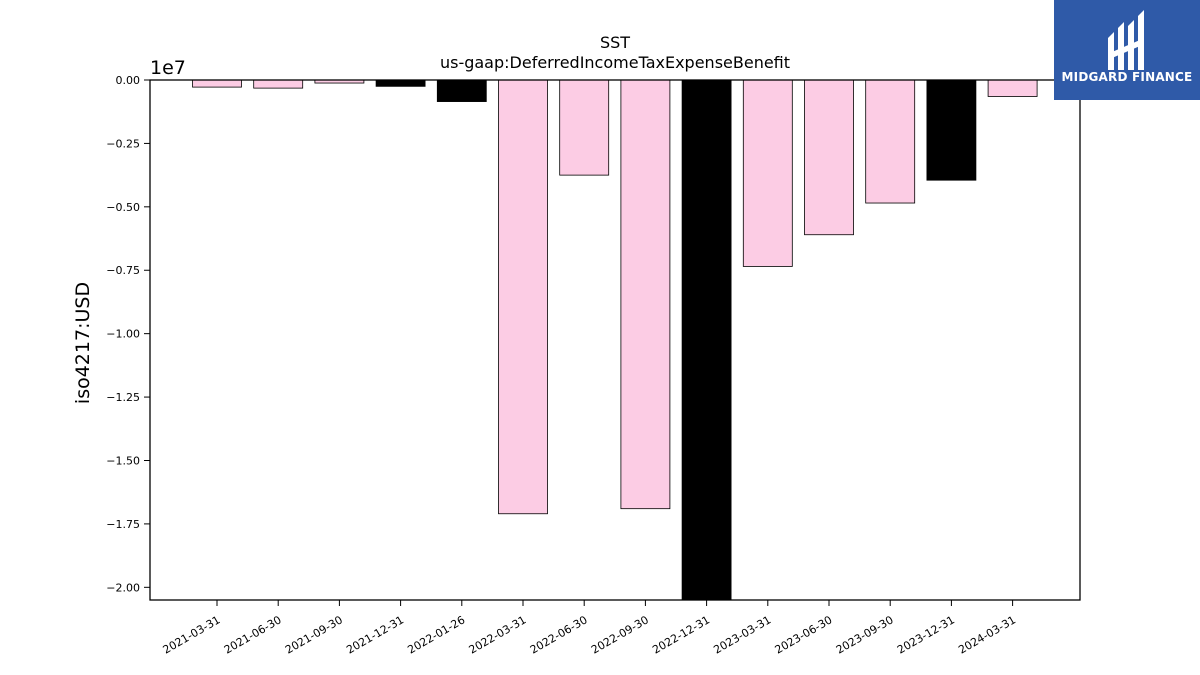 Image resolution: width=1200 pixels, height=675 pixels. Describe the element at coordinates (123, 397) in the screenshot. I see `y-tick-label: −1.25` at that location.